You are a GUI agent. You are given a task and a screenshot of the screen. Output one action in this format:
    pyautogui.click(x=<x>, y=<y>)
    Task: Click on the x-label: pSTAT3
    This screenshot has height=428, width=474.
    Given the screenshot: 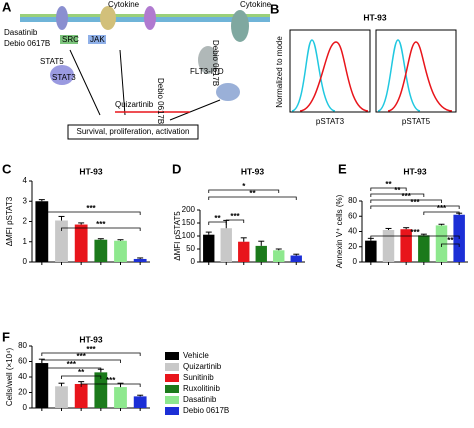 What is the action you would take?
    pyautogui.click(x=330, y=121)
    